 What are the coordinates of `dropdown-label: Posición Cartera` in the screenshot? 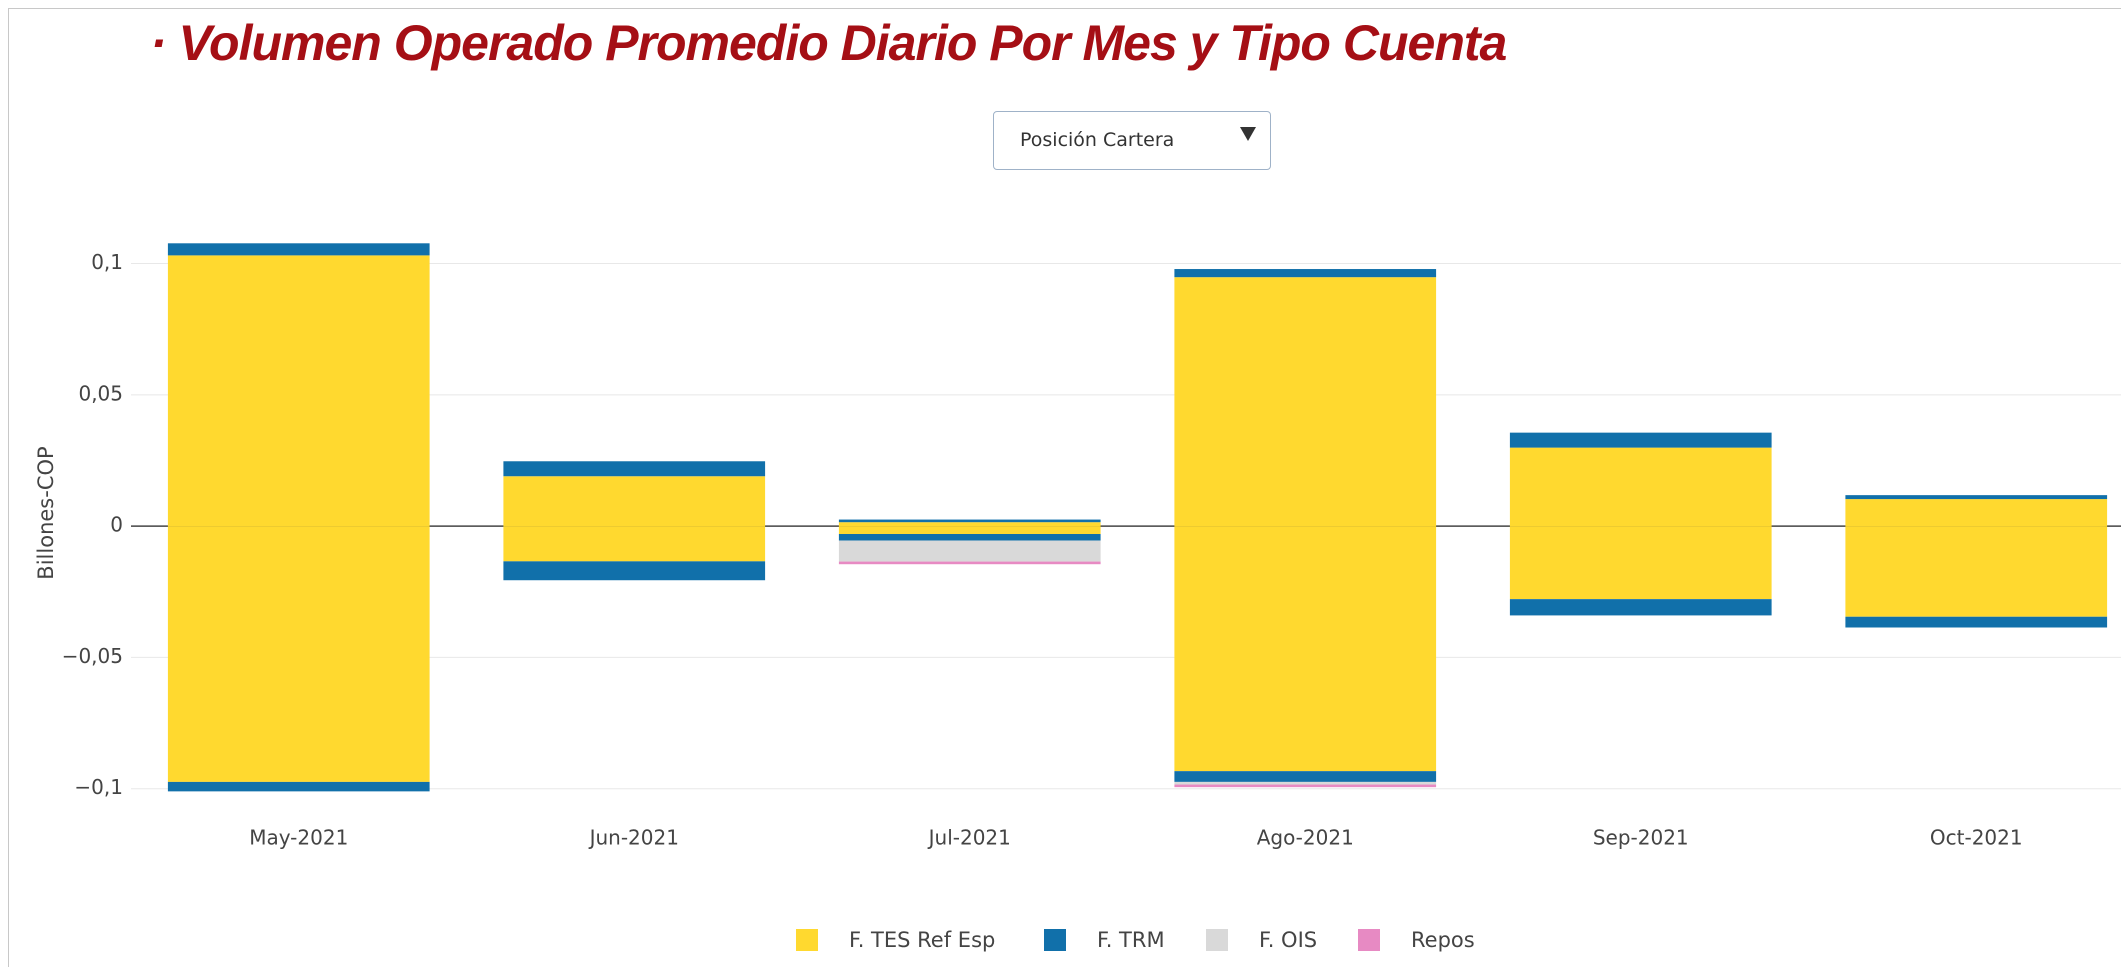 It's located at (1097, 140).